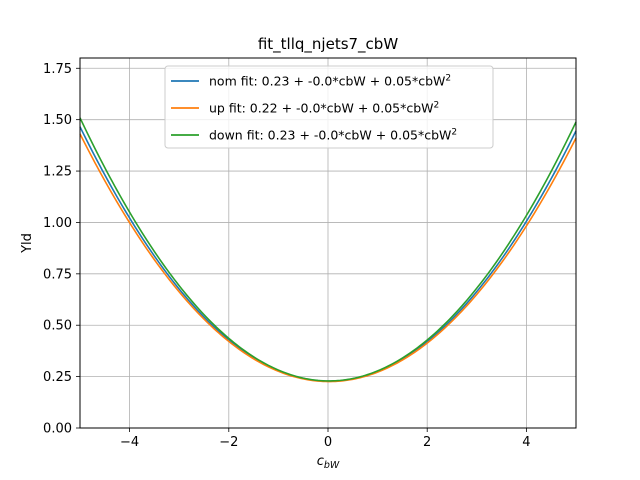 The height and width of the screenshot is (480, 640). Describe the element at coordinates (328, 442) in the screenshot. I see `x-tick-label: 0` at that location.